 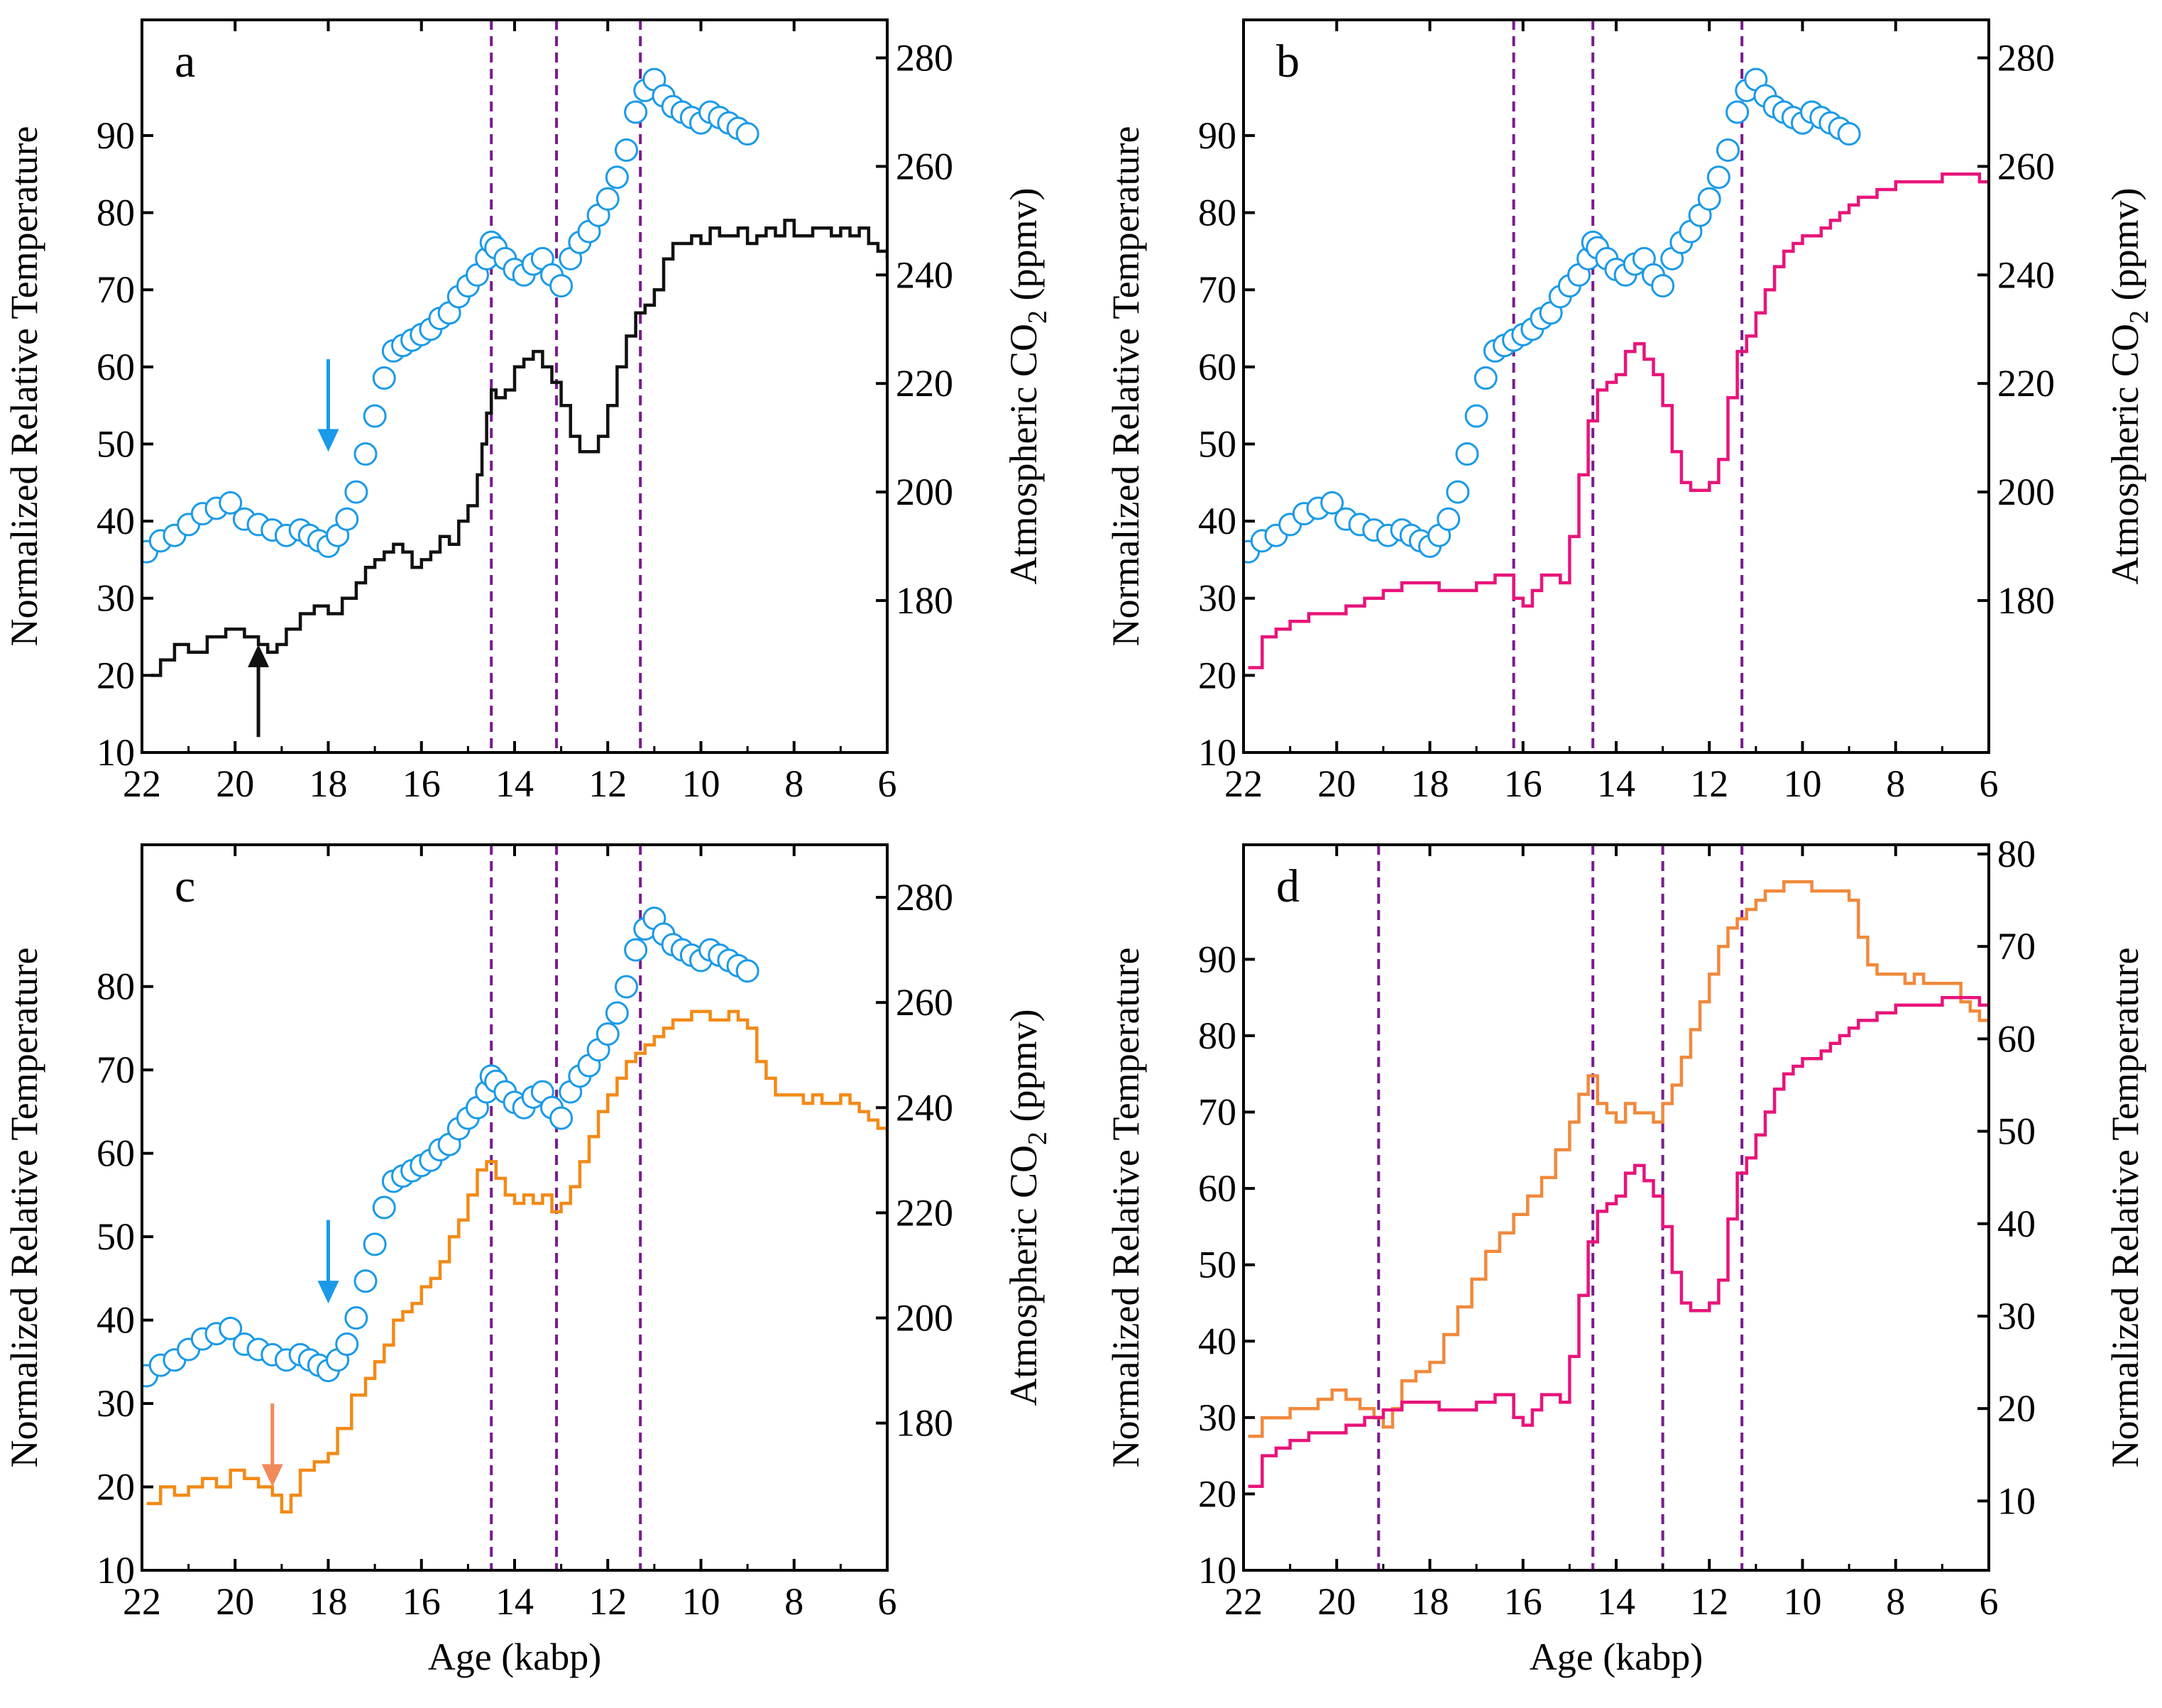 What do you see at coordinates (2017, 1408) in the screenshot?
I see `y2-tick-label: 20` at bounding box center [2017, 1408].